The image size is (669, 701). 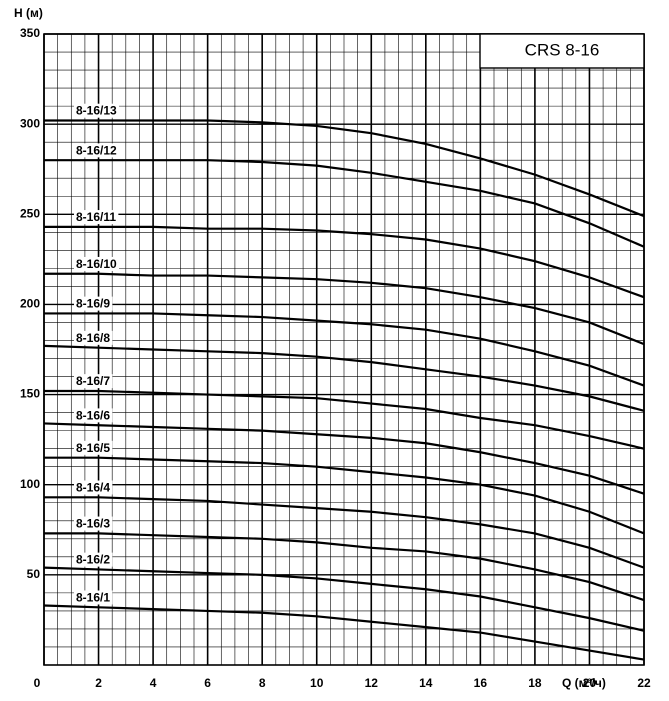 What do you see at coordinates (30, 304) in the screenshot?
I see `y-tick-label: 200` at bounding box center [30, 304].